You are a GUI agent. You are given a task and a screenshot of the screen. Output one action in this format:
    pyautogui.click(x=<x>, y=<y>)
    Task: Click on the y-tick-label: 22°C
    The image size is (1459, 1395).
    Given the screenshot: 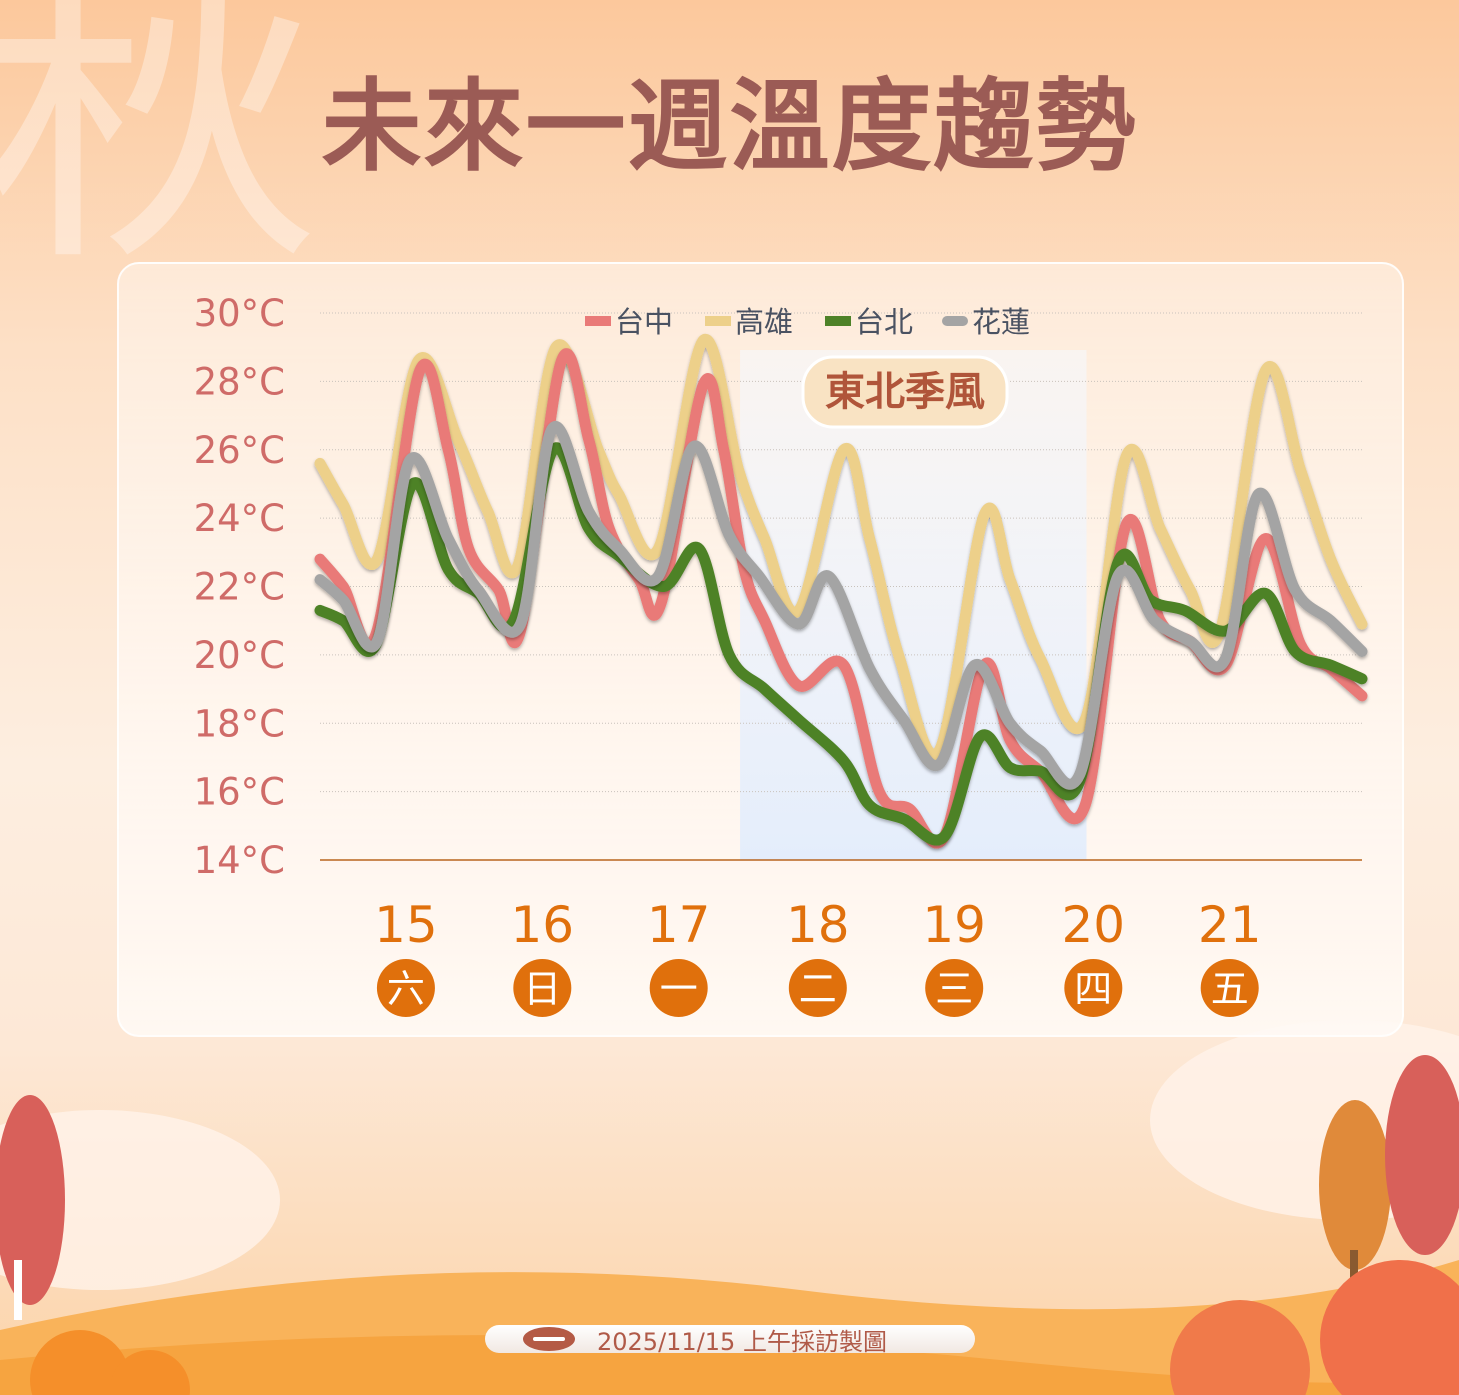 What is the action you would take?
    pyautogui.click(x=239, y=587)
    